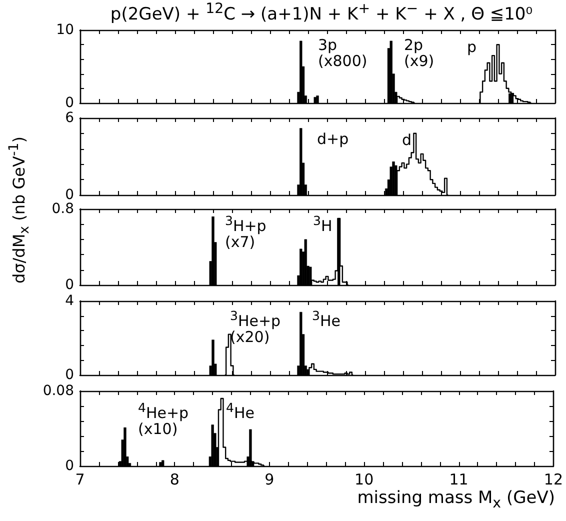 This screenshot has width=566, height=521. What do you see at coordinates (456, 500) in the screenshot?
I see `x-axis-title: missing mass M$_{x}$ (GeV)` at bounding box center [456, 500].